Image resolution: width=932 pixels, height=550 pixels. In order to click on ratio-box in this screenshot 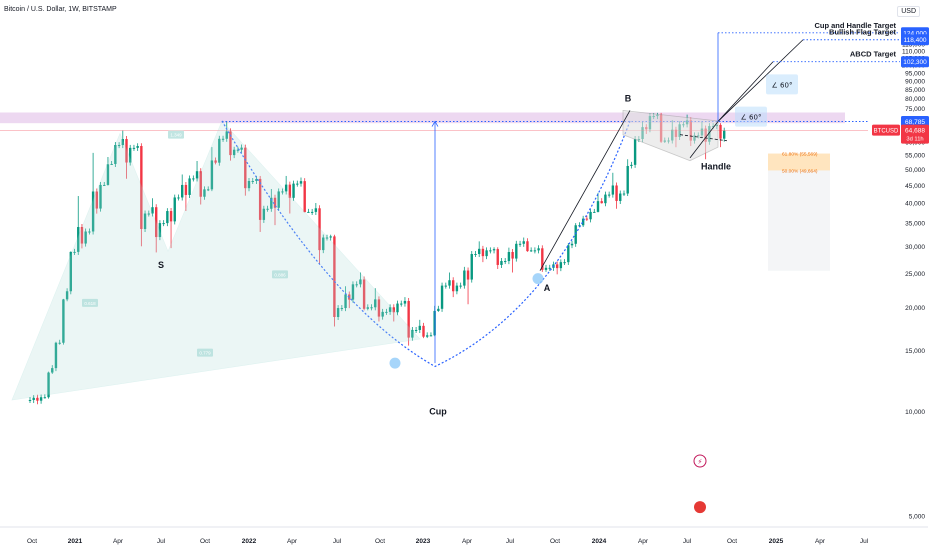, I will do `click(205, 352)`.